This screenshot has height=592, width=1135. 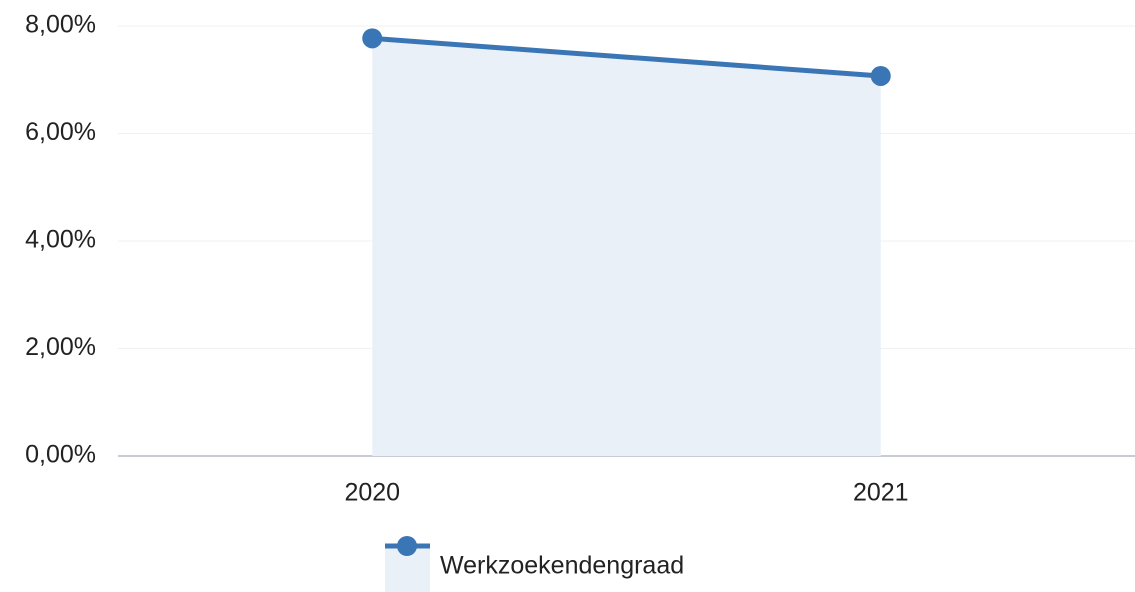 I want to click on y-tick-label: 2,00%, so click(x=60, y=347).